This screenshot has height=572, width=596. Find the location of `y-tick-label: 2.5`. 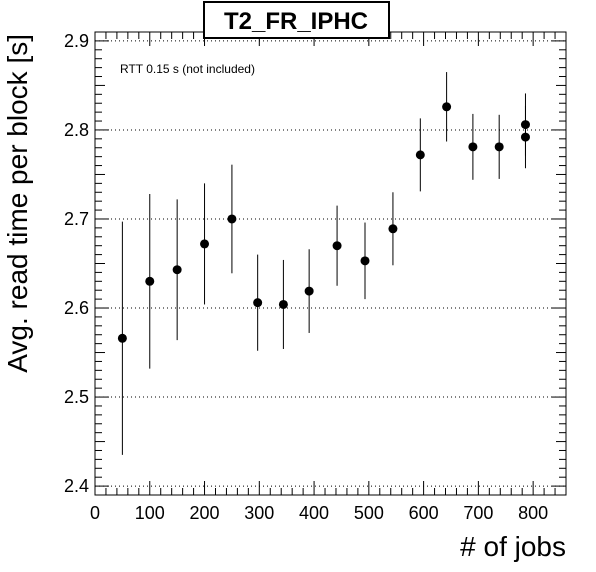

y-tick-label: 2.5 is located at coordinates (76, 397).